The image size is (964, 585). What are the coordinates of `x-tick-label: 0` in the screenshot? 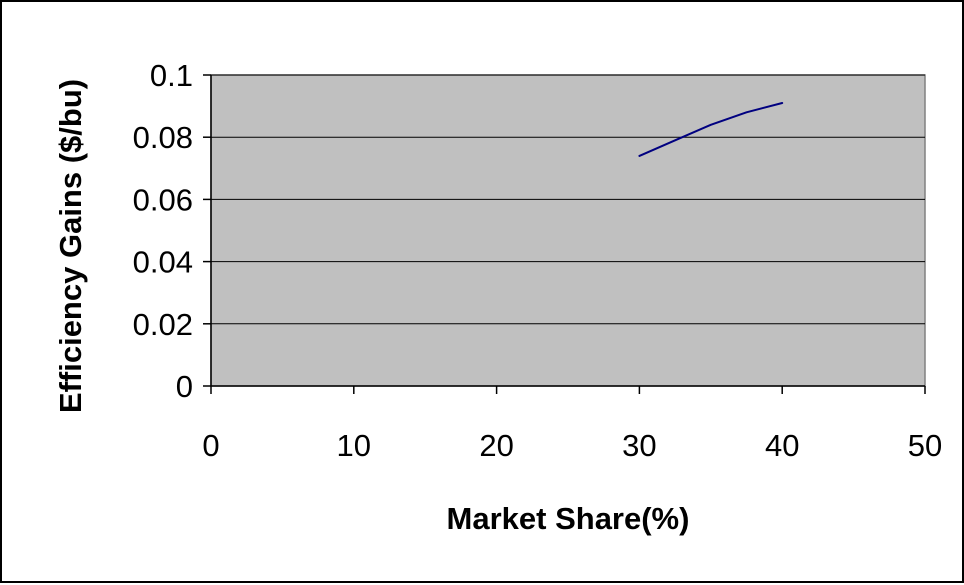 It's located at (210, 445).